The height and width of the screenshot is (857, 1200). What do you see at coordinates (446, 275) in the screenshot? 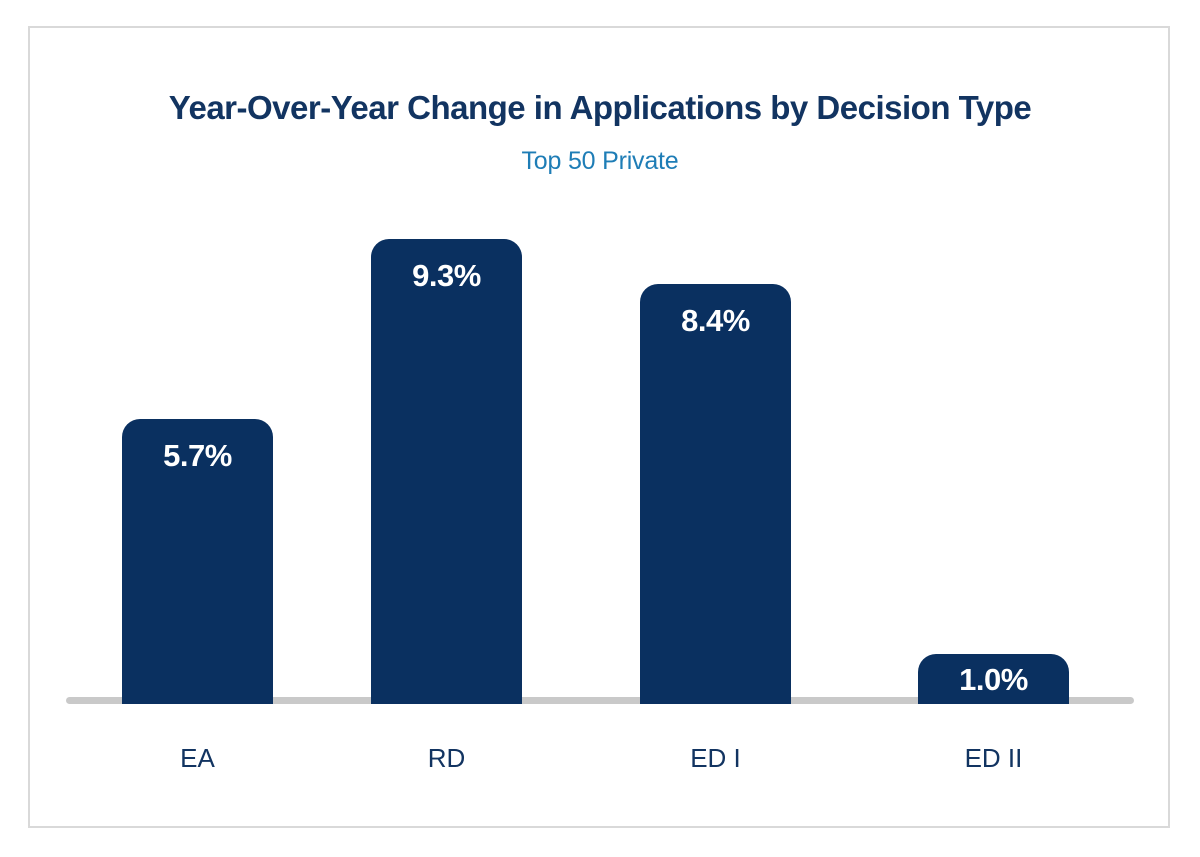
I see `bar-value-label-rd: 9.3%` at bounding box center [446, 275].